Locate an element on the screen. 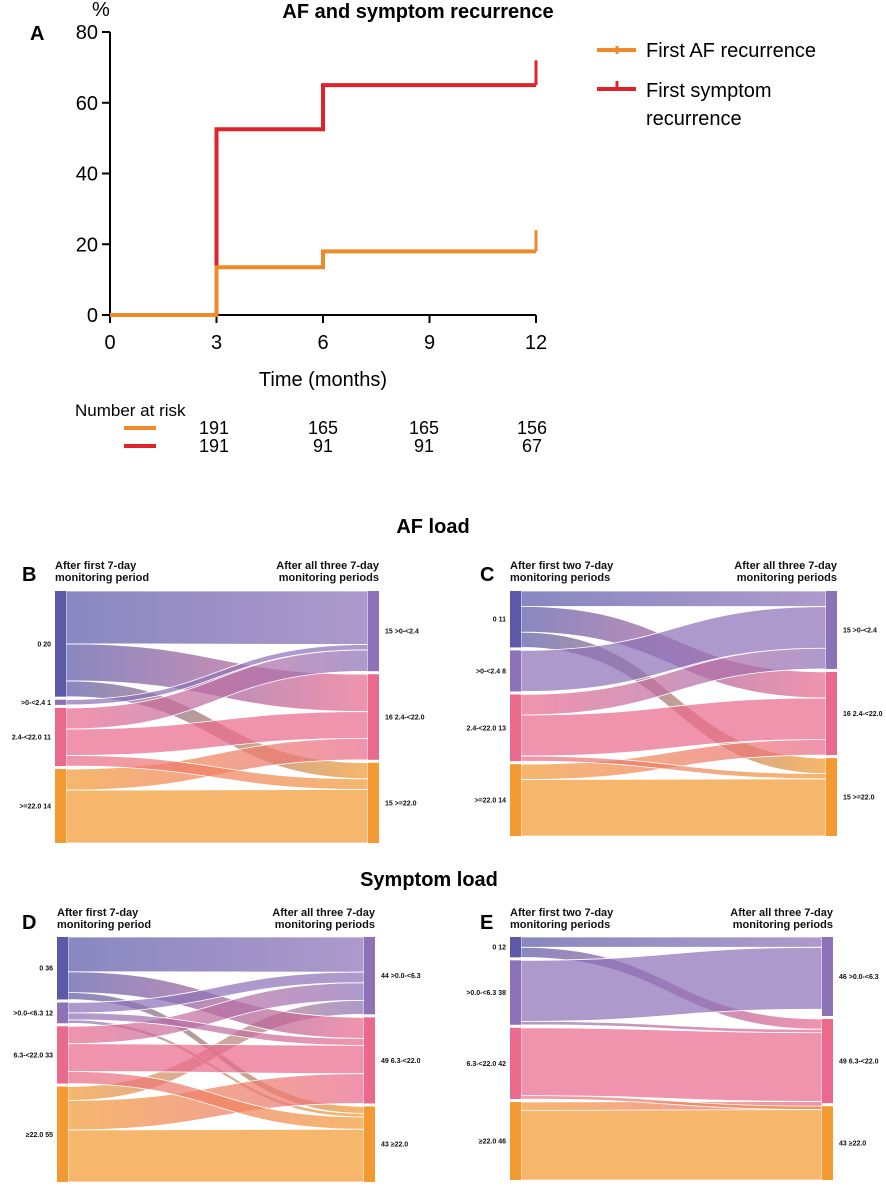 The image size is (886, 1200). sankey-node-label-left: >0-<2.4 8 is located at coordinates (491, 671).